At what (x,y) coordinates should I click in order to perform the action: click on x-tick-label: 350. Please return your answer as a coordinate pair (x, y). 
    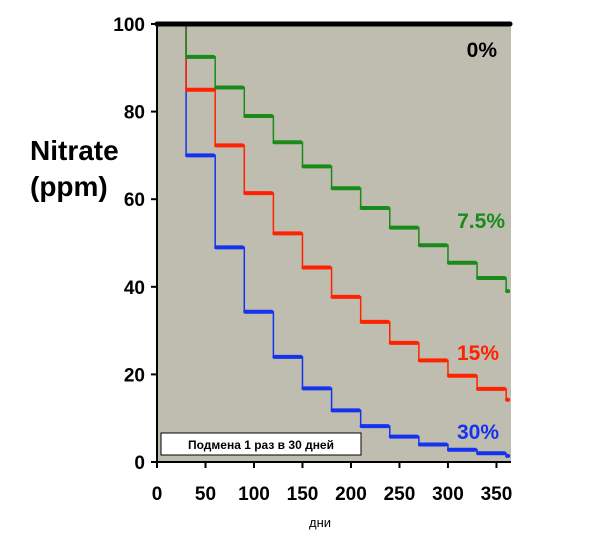
    Looking at the image, I should click on (497, 494).